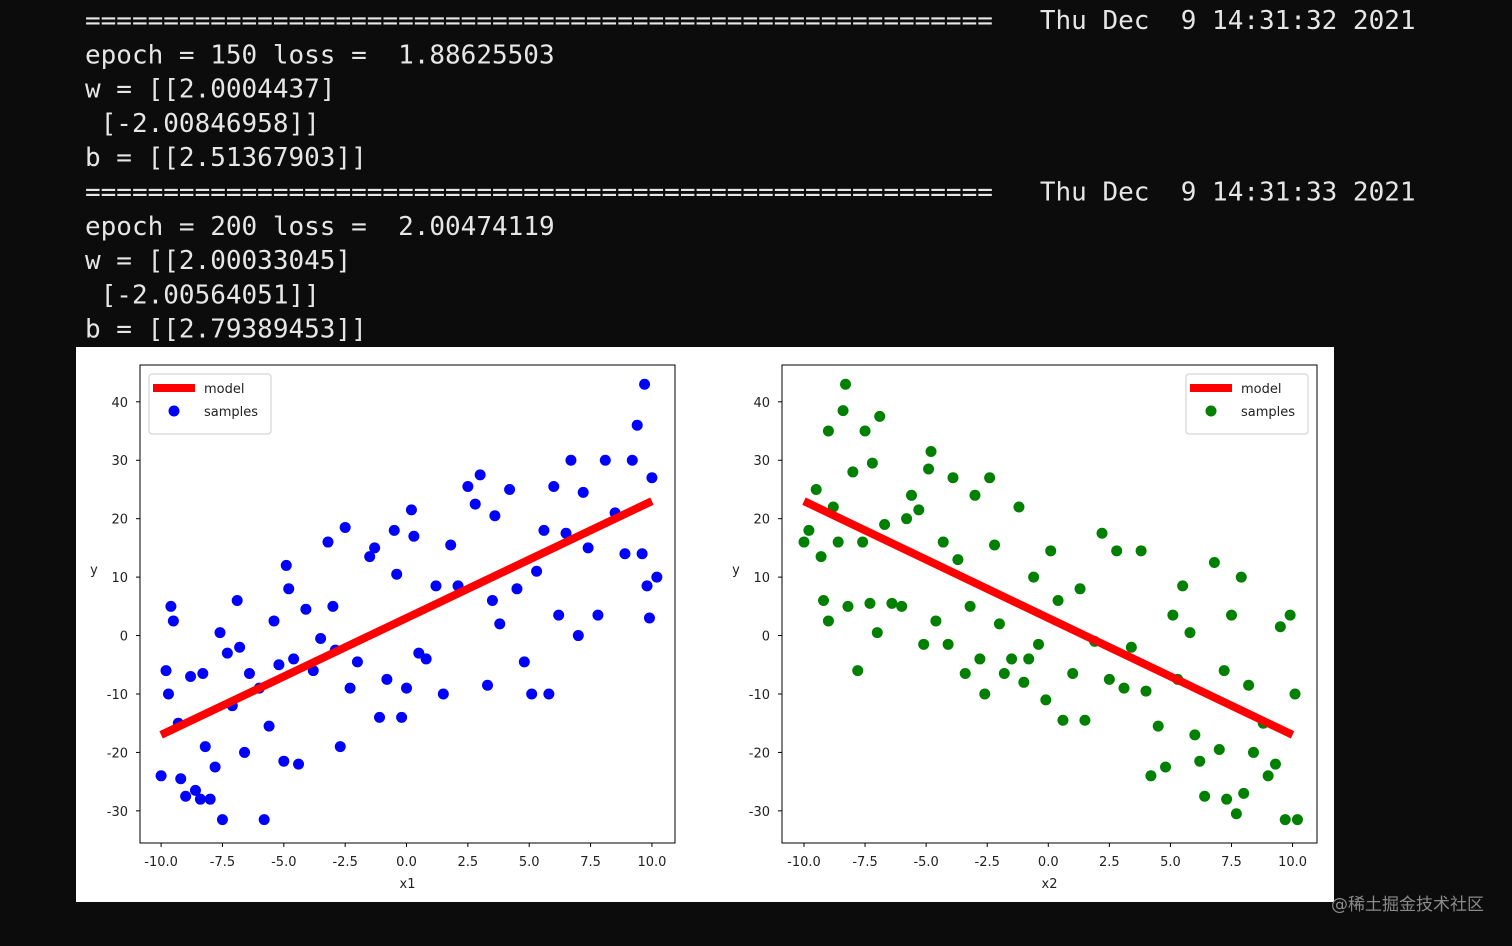 This screenshot has width=1512, height=946. Describe the element at coordinates (761, 461) in the screenshot. I see `y-tick-label: 30` at that location.